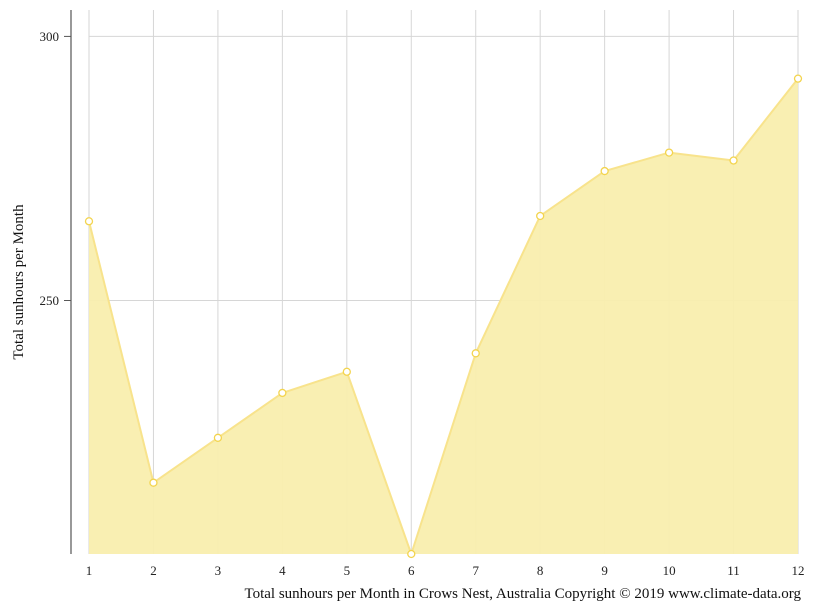  I want to click on y-axis-title: Total sunhours per Month, so click(19, 282).